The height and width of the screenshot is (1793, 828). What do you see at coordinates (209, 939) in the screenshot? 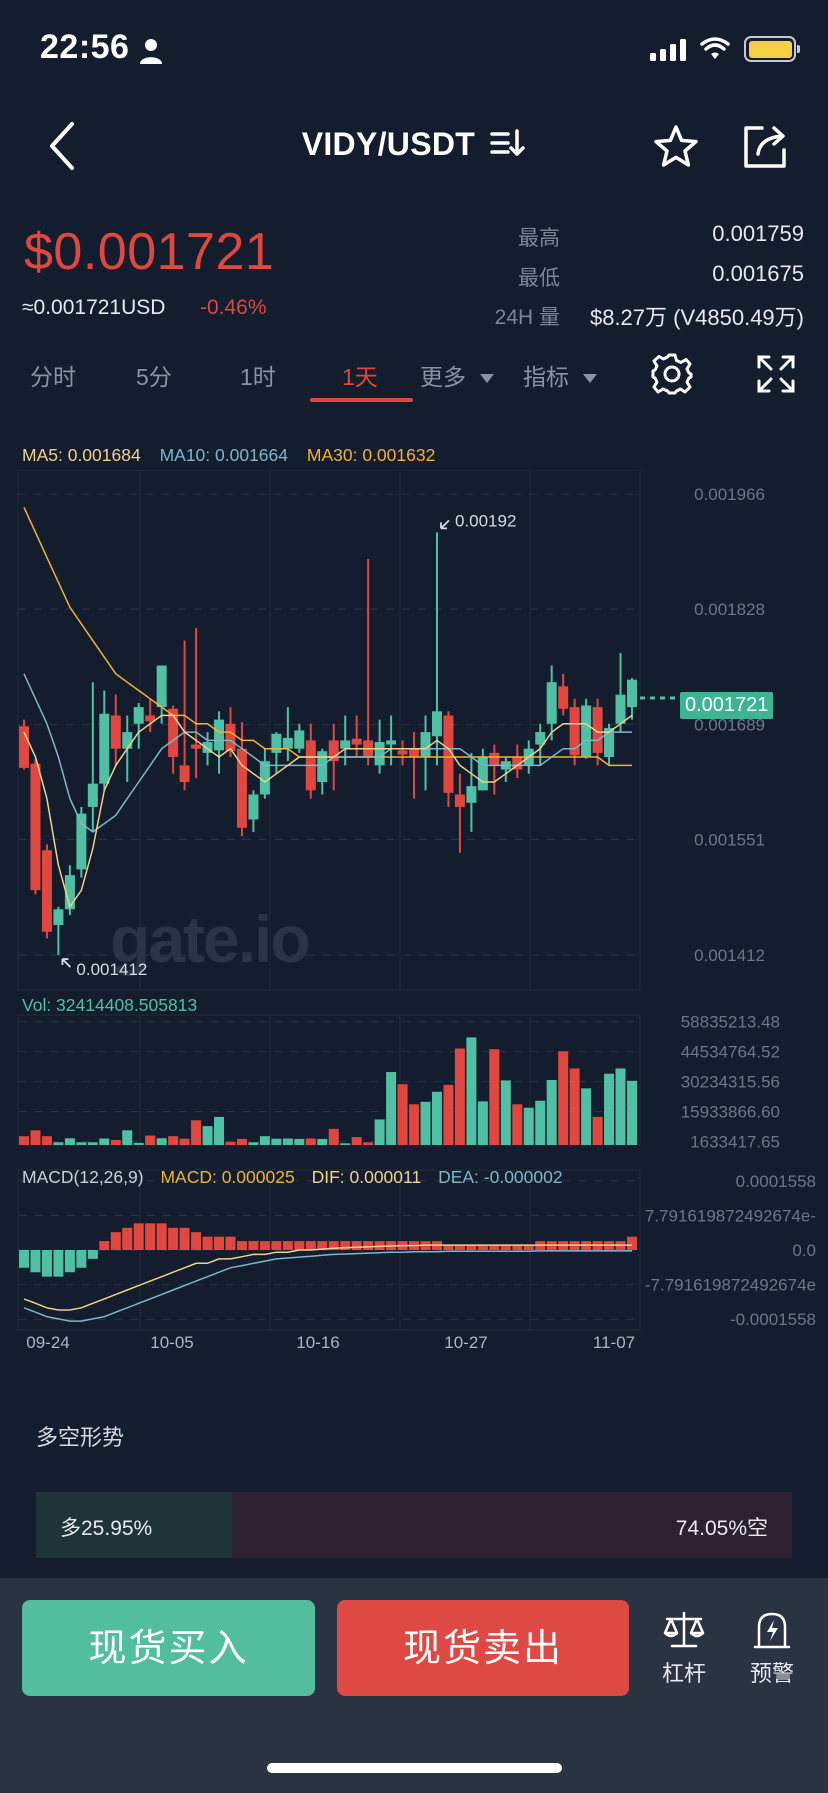
I see `watermark-text: gate.io` at bounding box center [209, 939].